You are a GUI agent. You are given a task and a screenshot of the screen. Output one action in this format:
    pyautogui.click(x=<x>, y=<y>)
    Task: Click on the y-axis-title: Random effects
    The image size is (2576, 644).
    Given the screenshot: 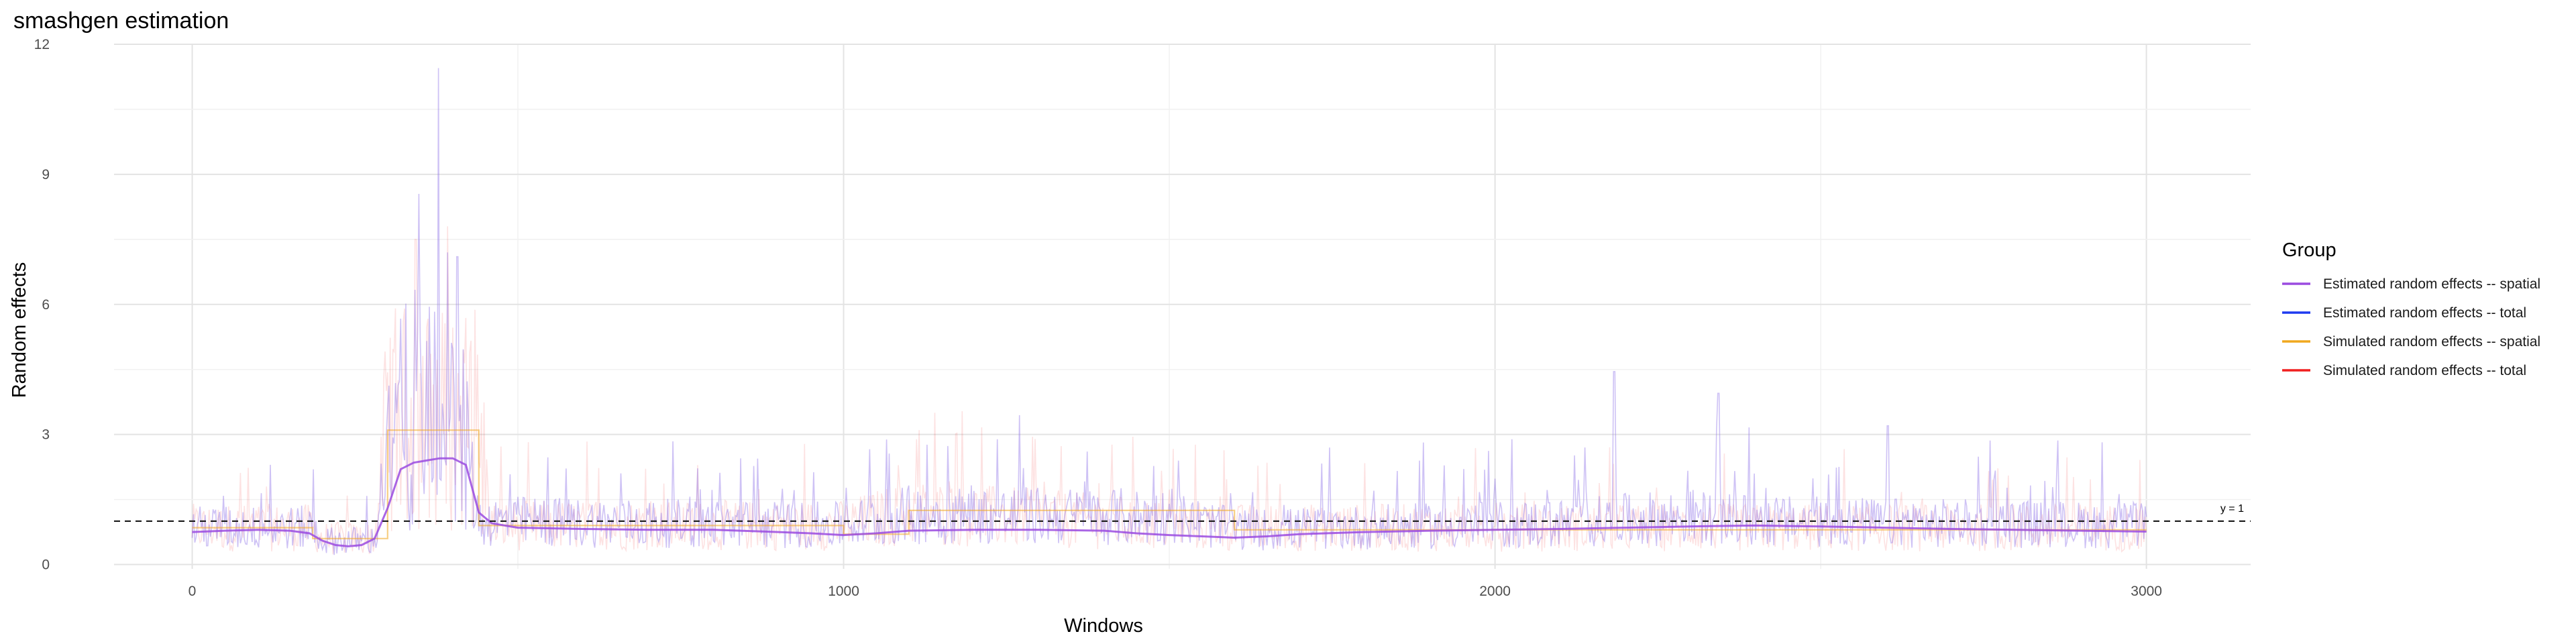 What is the action you would take?
    pyautogui.click(x=19, y=330)
    